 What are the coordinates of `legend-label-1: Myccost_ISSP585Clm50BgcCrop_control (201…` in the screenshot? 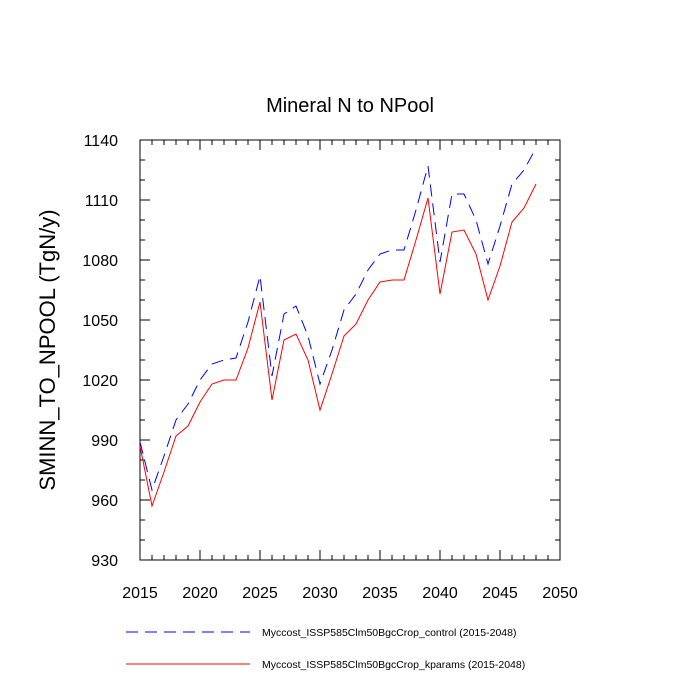 It's located at (389, 633).